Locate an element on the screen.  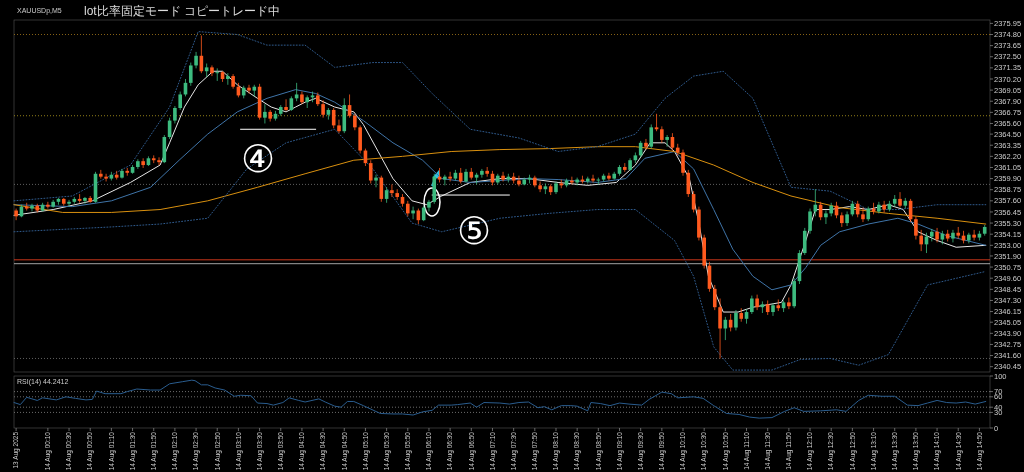
text: lot比率固定モード コピートレード中 is located at coordinates (182, 11).